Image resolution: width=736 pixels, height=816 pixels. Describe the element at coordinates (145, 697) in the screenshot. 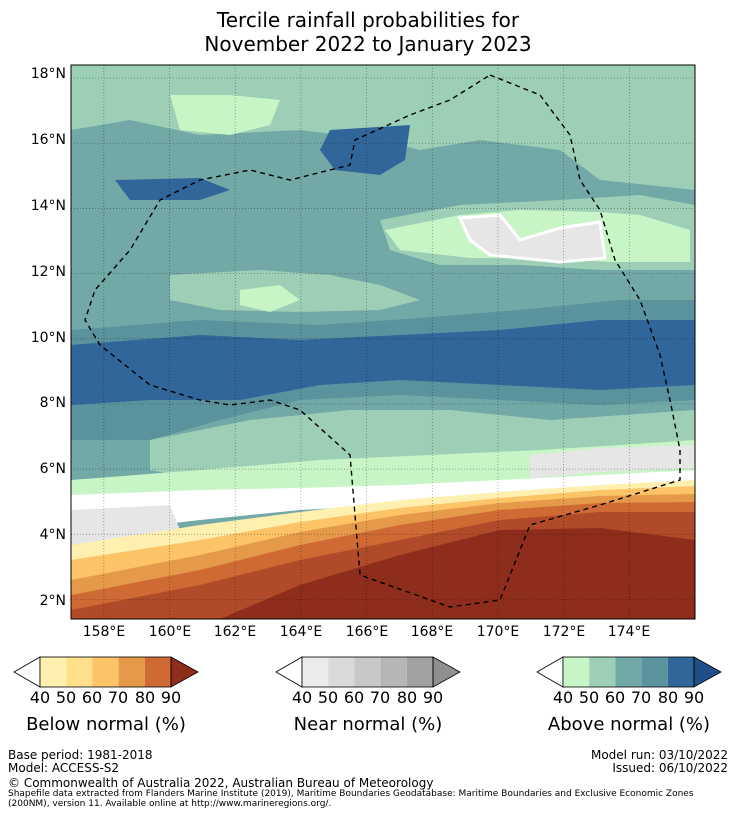

I see `below-tick-label: 80` at that location.